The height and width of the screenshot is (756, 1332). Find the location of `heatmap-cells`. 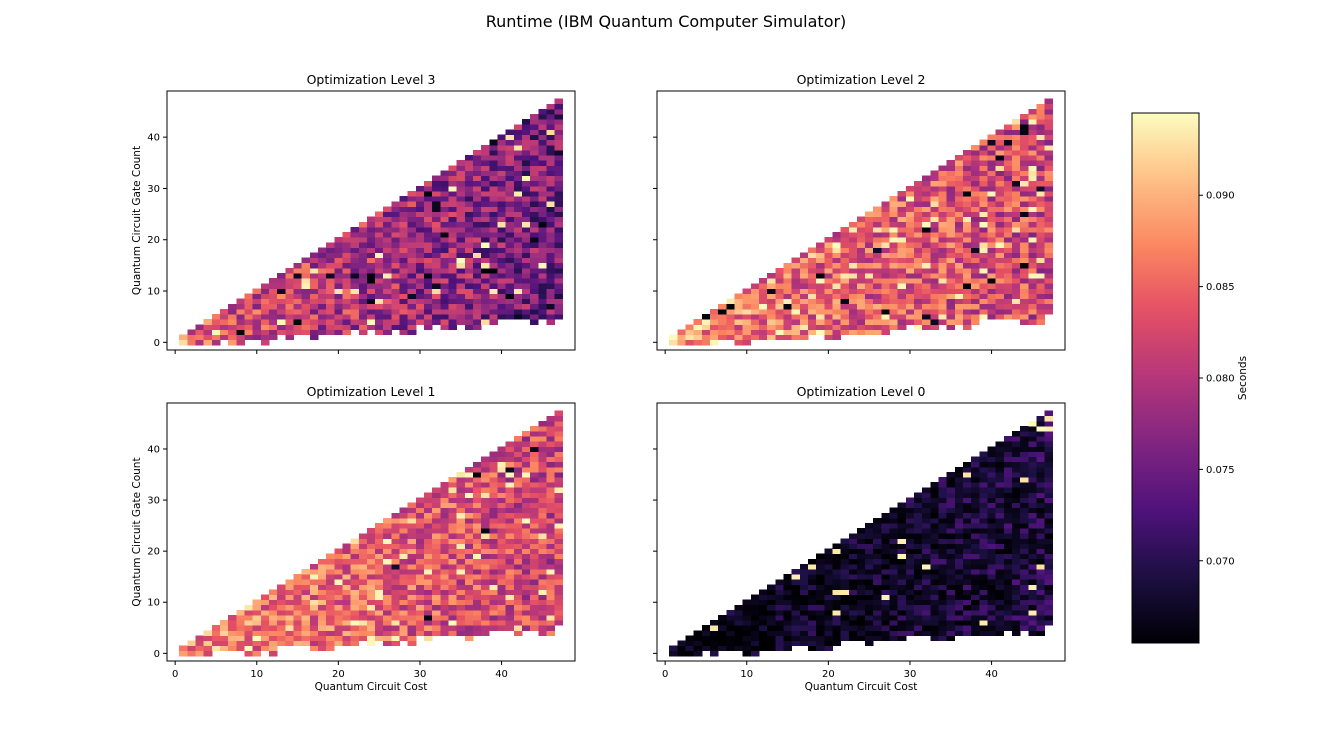

heatmap-cells is located at coordinates (371, 222).